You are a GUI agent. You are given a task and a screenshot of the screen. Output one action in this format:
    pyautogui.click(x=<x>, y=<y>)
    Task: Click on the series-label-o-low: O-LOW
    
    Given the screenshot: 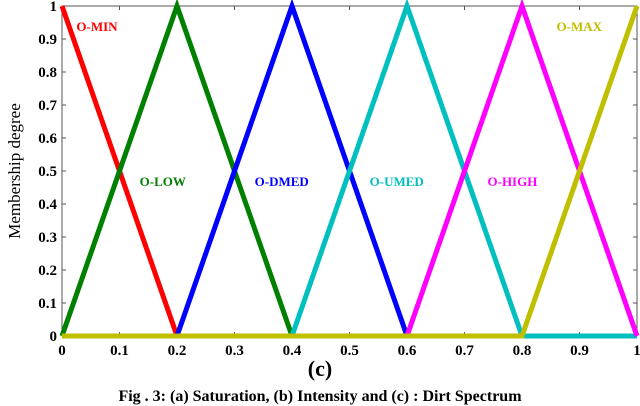 What is the action you would take?
    pyautogui.click(x=163, y=181)
    